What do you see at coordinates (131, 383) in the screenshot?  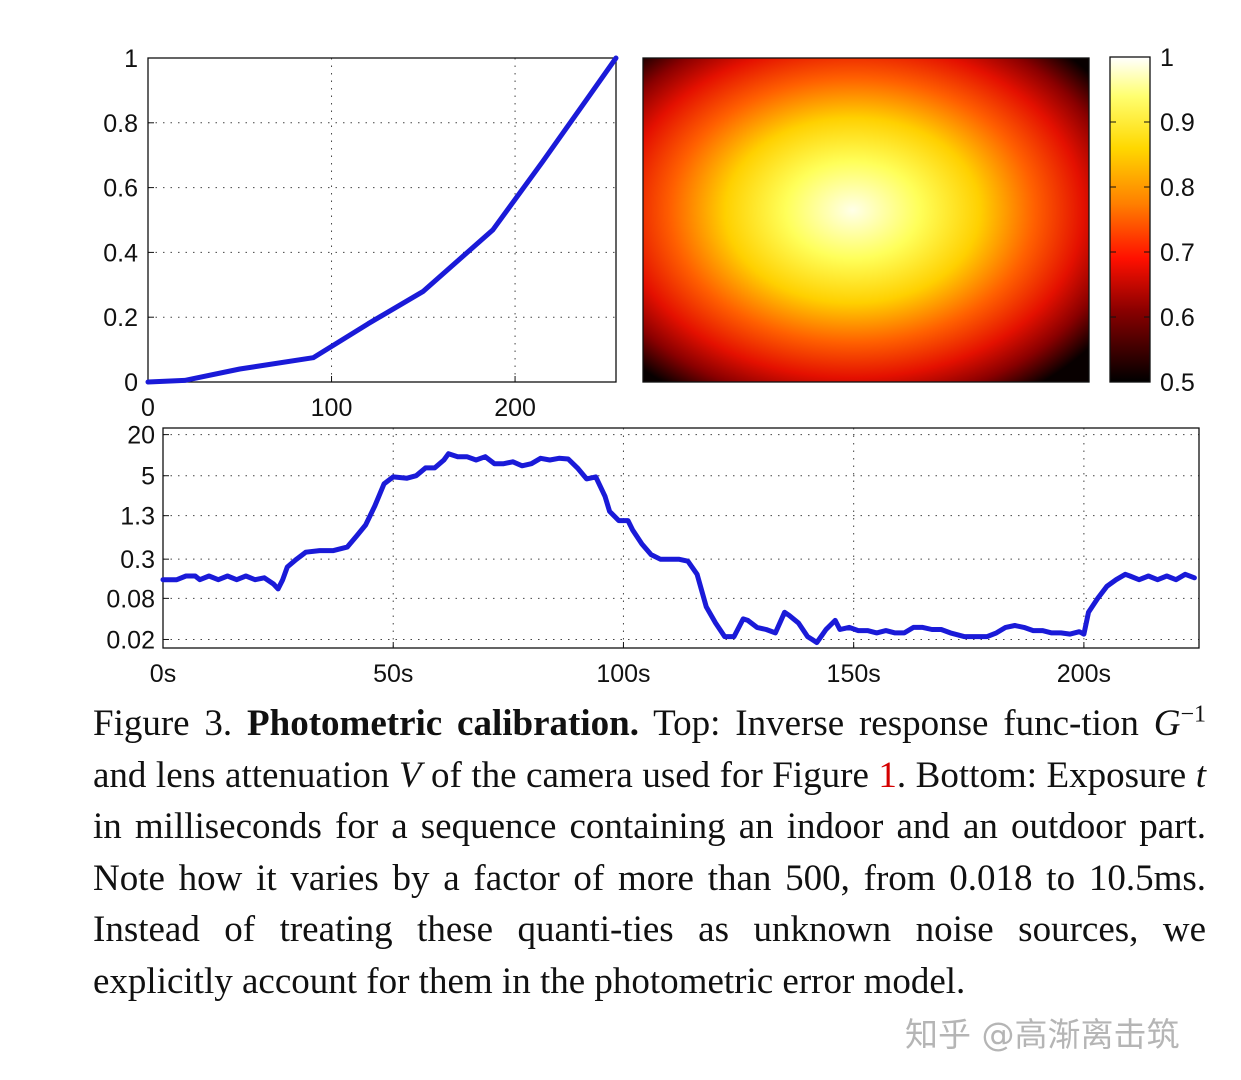 I see `y-tick-label: 0` at bounding box center [131, 383].